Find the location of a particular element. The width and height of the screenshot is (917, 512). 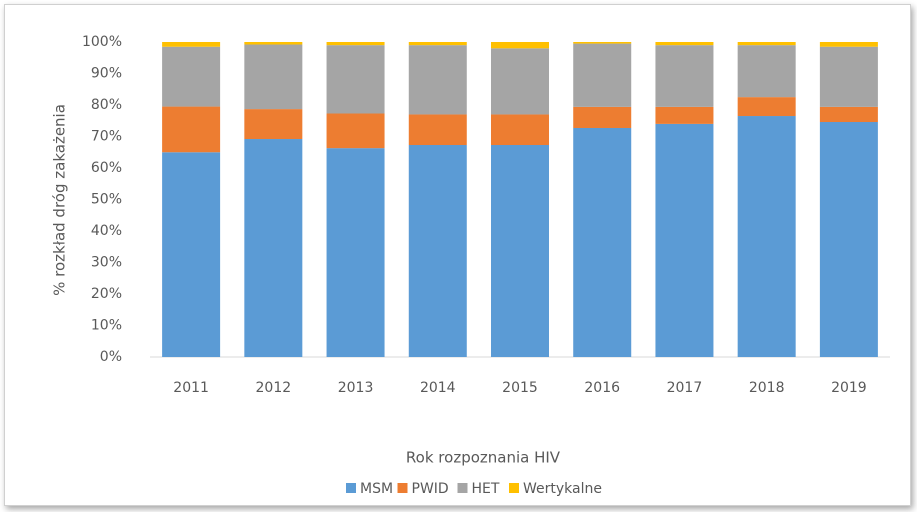

x-tick-label: 2014 is located at coordinates (438, 388).